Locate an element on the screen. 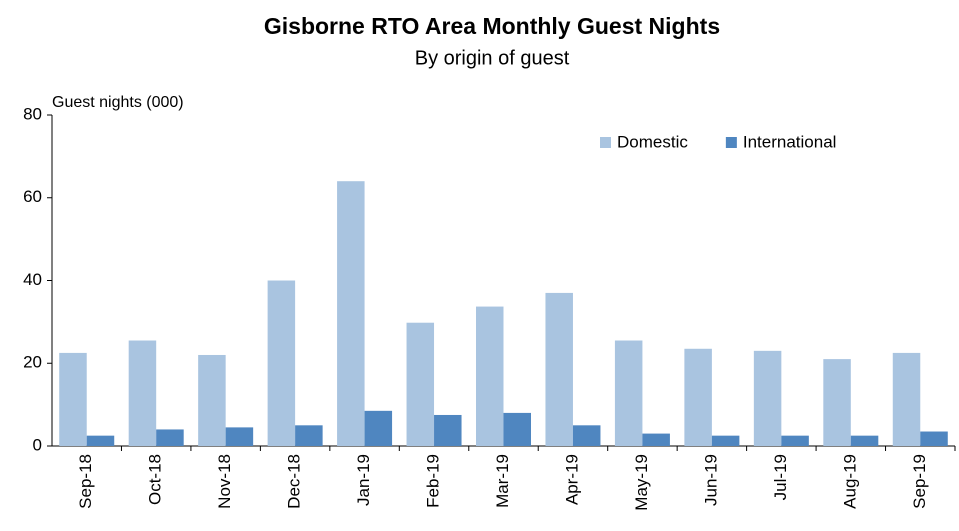 The width and height of the screenshot is (959, 531). x-tick-label: May-19 is located at coordinates (641, 482).